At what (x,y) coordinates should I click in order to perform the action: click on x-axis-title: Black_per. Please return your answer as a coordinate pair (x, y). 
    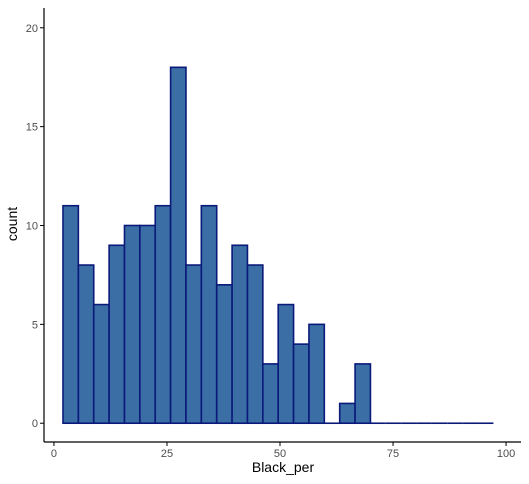
    Looking at the image, I should click on (283, 467).